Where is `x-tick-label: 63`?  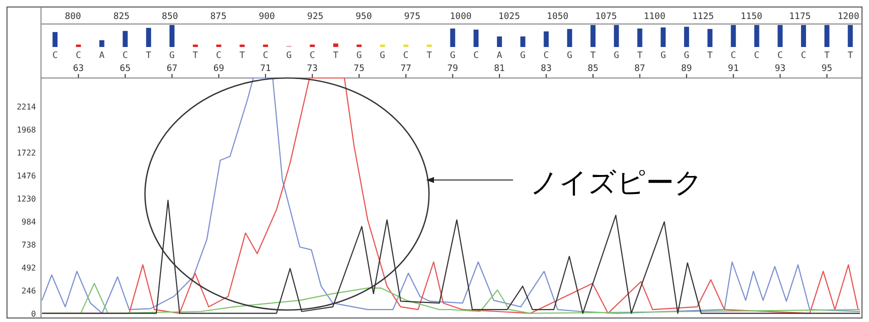
x-tick-label: 63 is located at coordinates (78, 69).